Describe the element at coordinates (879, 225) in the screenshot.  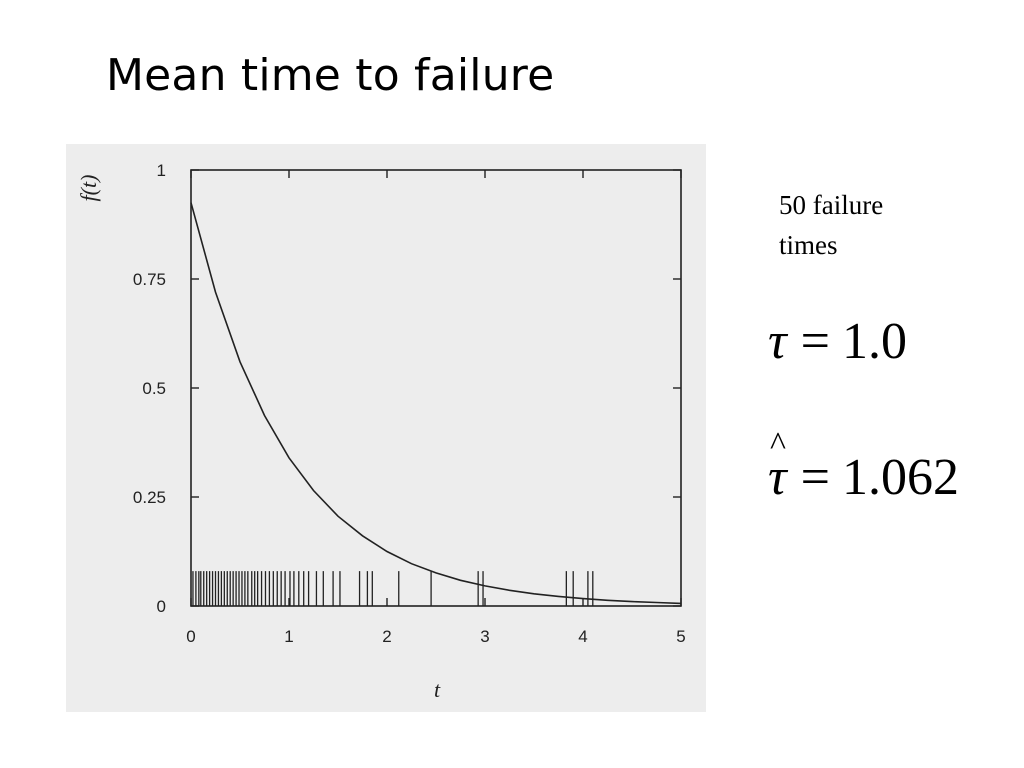
I see `sample-note: 50 failure times` at that location.